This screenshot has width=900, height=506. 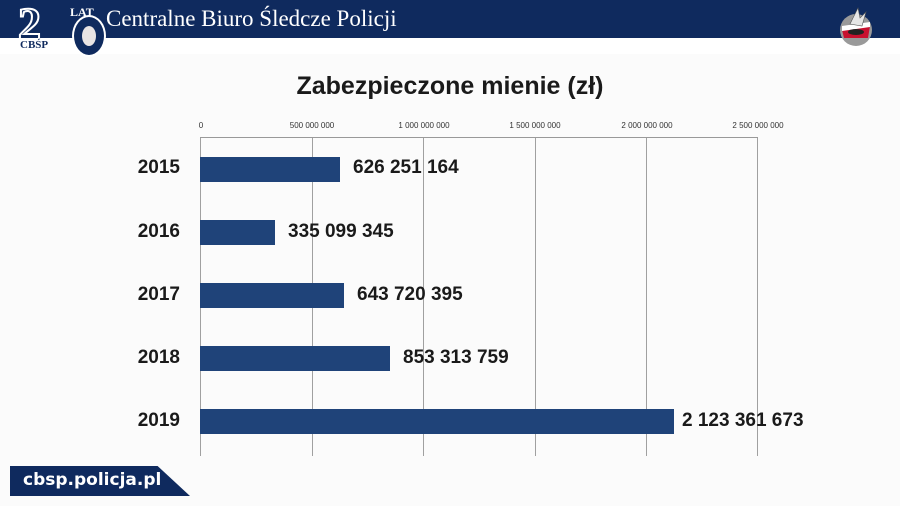 I want to click on value-label: 2 123 361 673, so click(x=743, y=420).